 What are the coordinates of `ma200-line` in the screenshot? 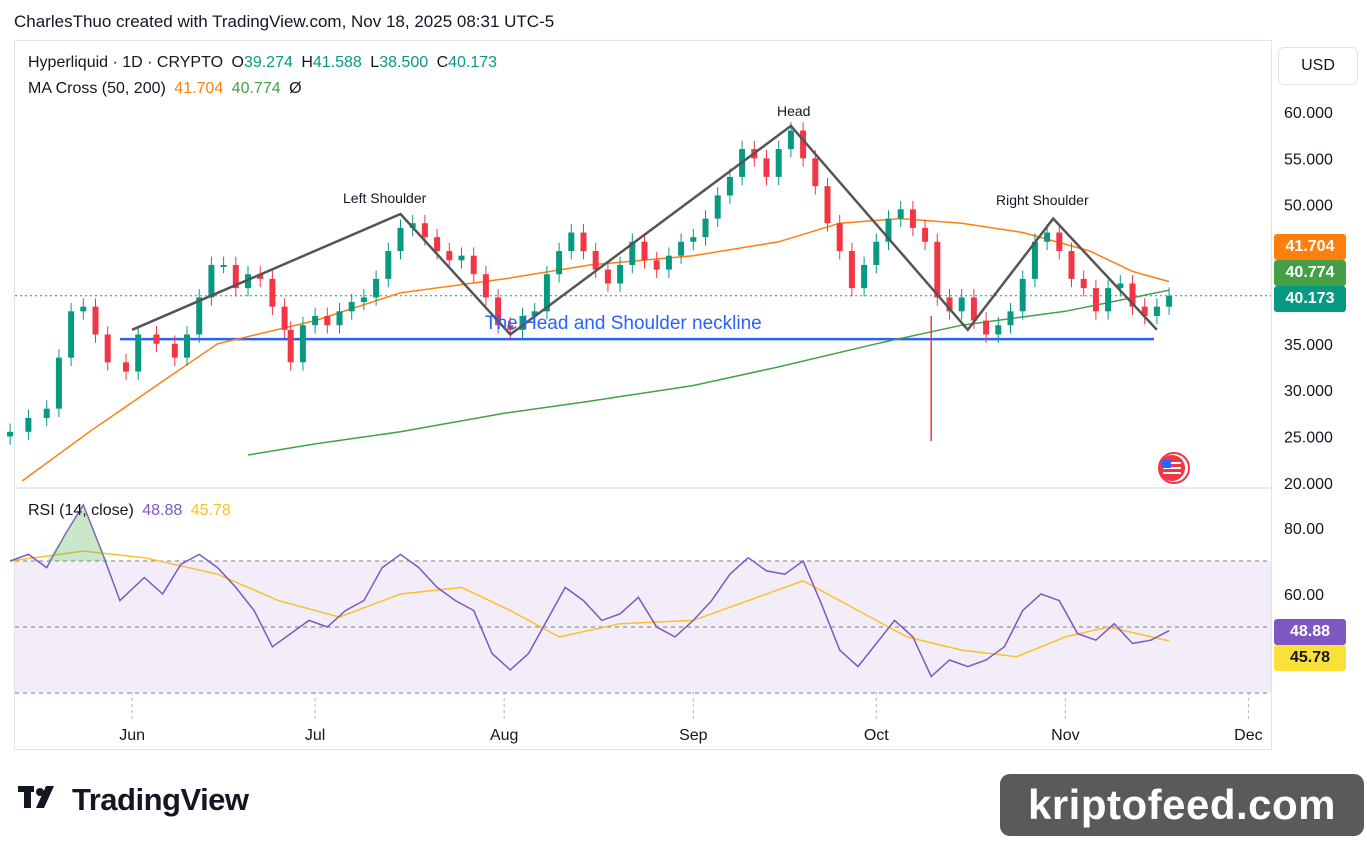 It's located at (708, 372).